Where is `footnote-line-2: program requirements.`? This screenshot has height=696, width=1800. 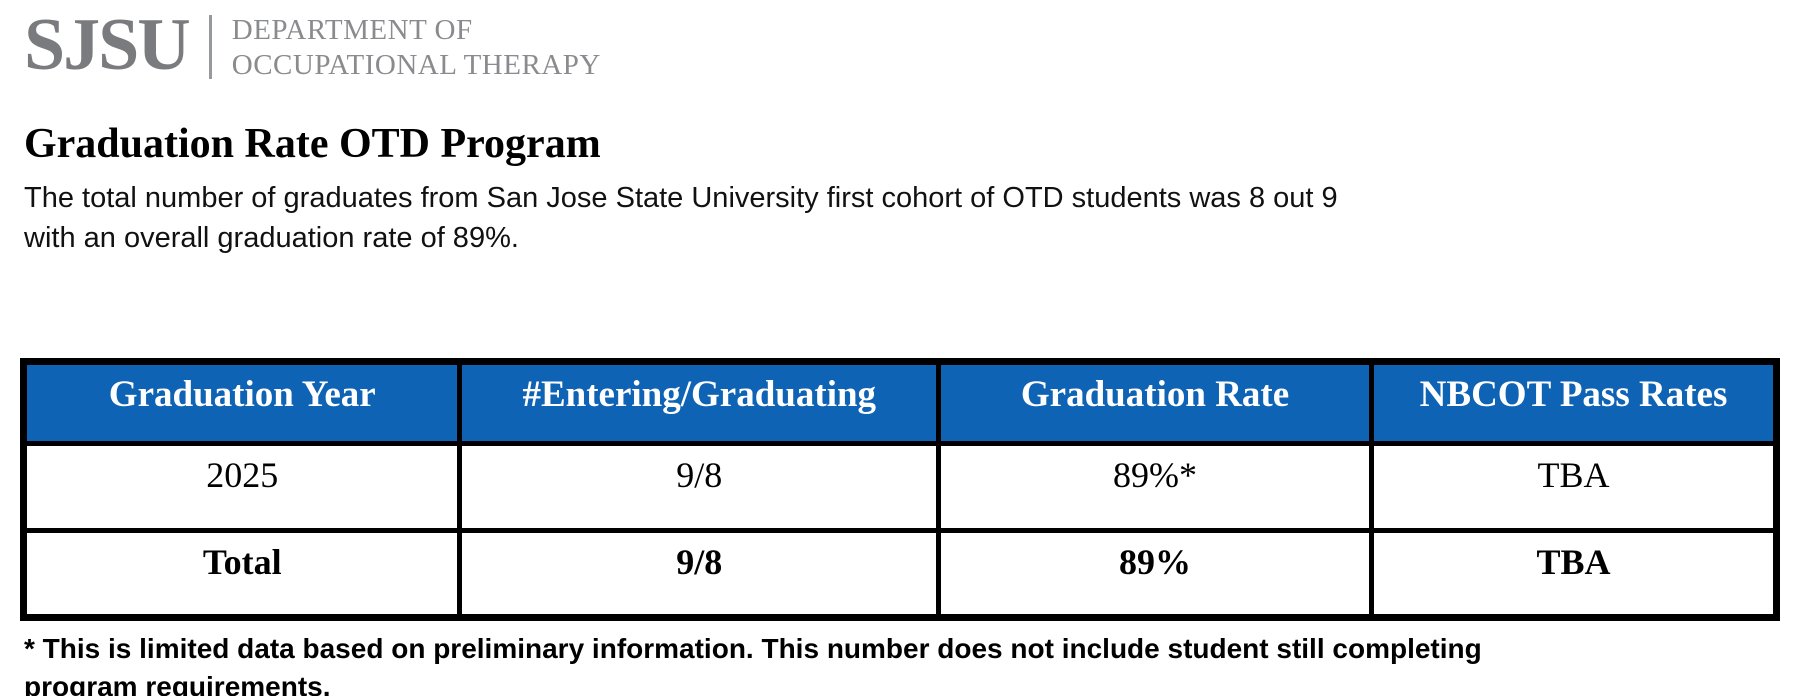
footnote-line-2: program requirements. is located at coordinates (177, 683).